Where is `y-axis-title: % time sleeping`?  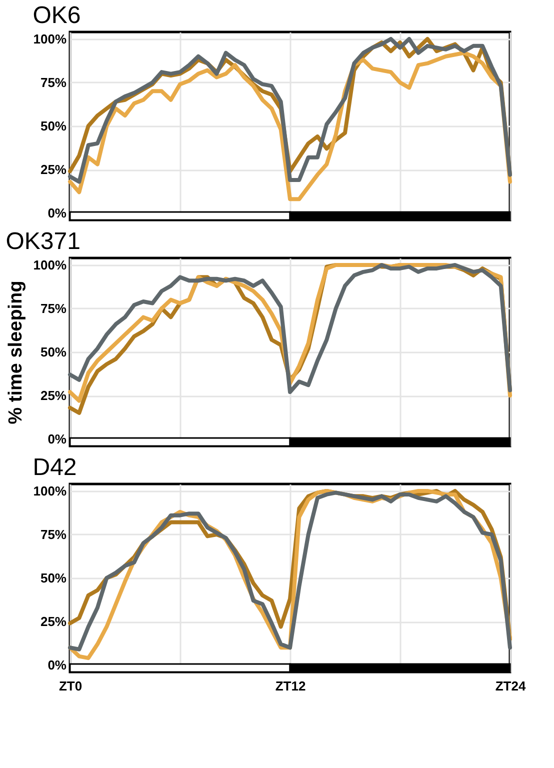 y-axis-title: % time sleeping is located at coordinates (15, 352).